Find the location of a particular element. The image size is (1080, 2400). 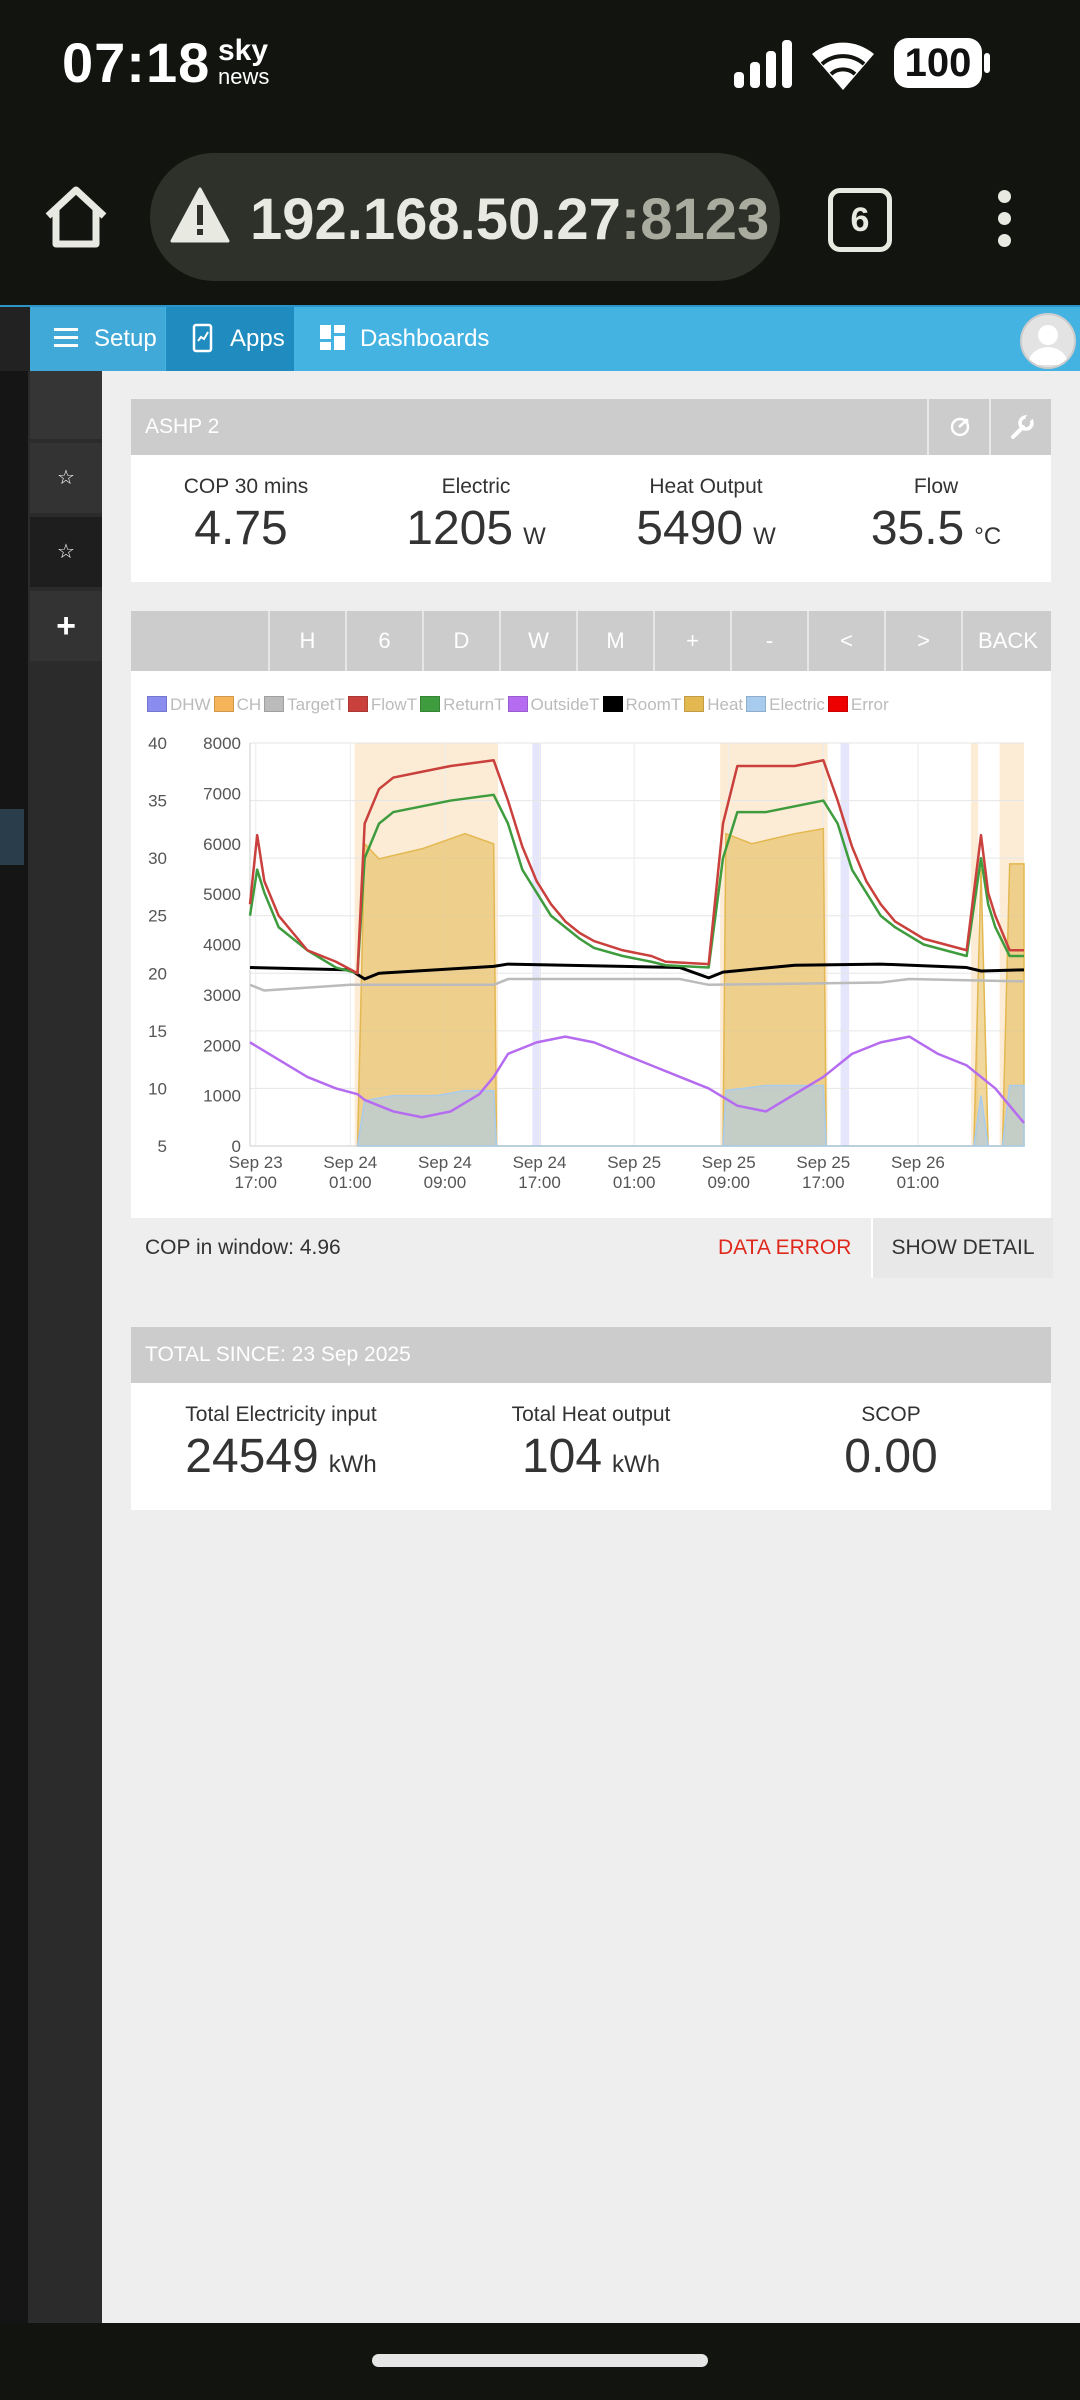

sidebar-item-blank is located at coordinates (66, 405).